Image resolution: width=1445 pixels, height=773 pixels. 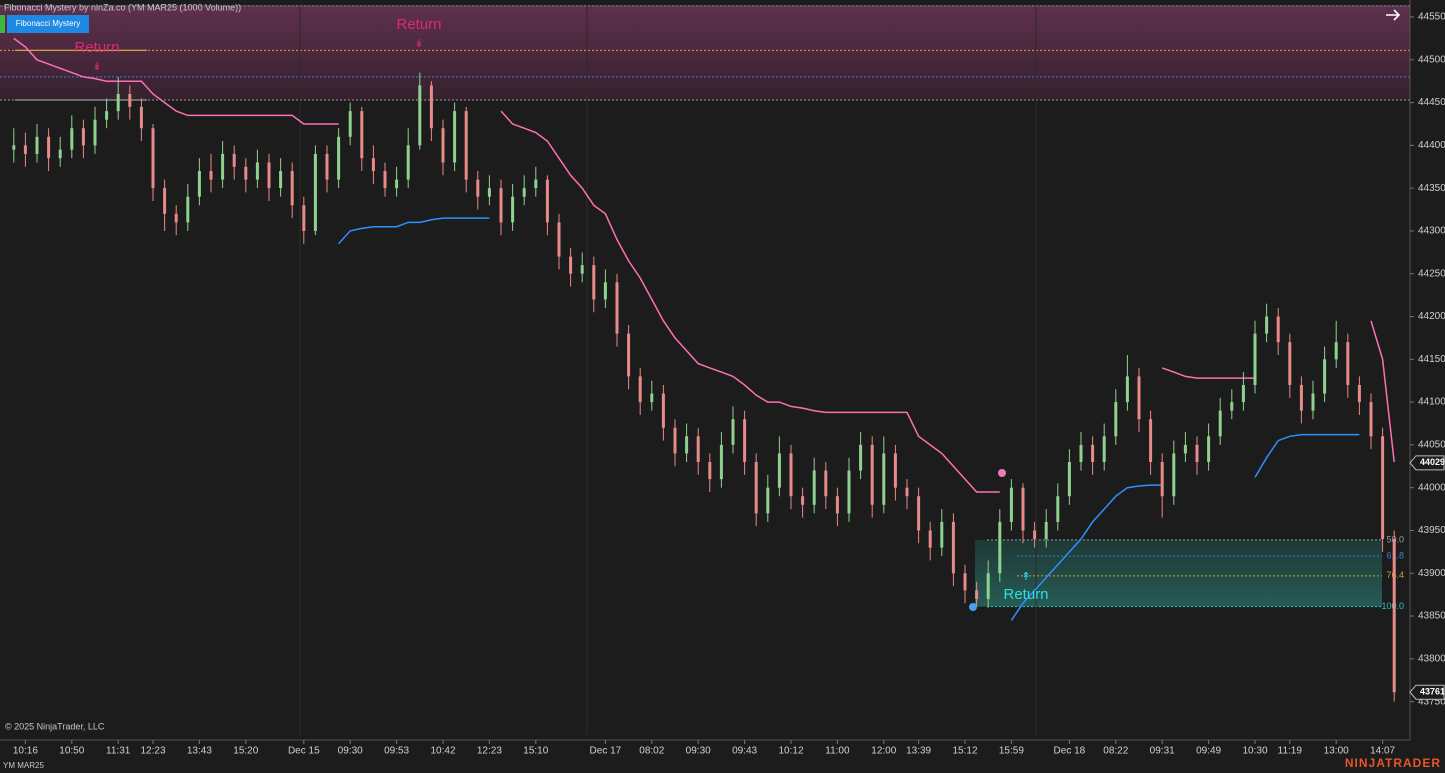 I want to click on indicator-button, so click(x=48, y=24).